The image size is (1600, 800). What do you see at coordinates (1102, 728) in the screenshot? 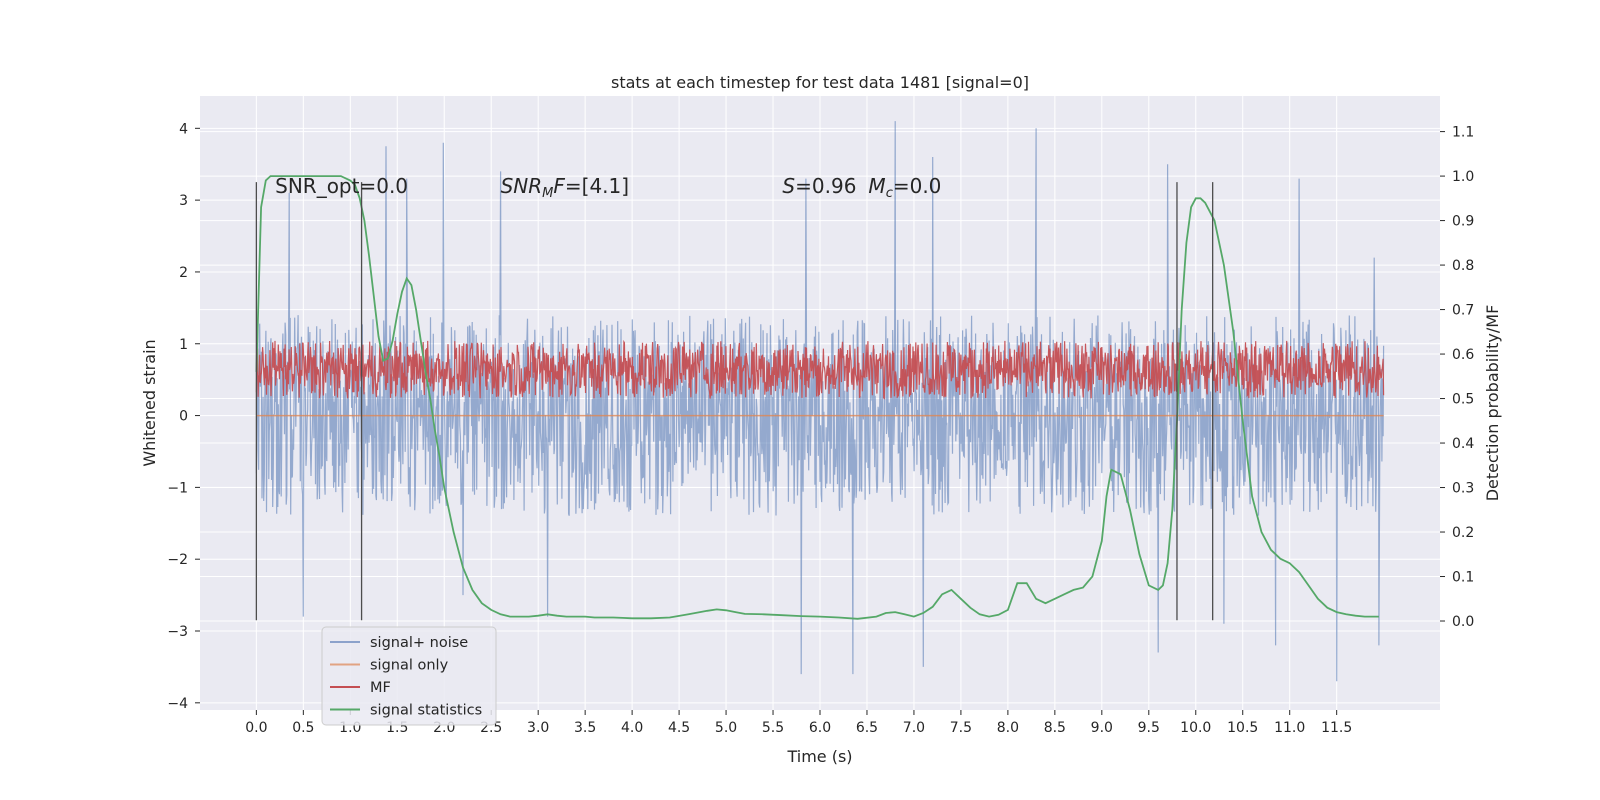
I see `x-tick-label: 9.0` at bounding box center [1102, 728].